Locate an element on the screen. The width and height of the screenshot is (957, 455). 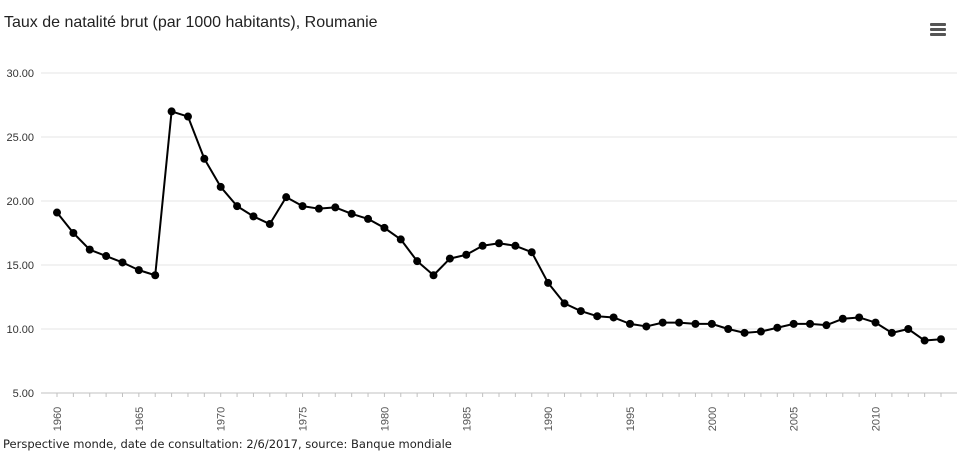
x-tick-label: 1985 is located at coordinates (467, 419).